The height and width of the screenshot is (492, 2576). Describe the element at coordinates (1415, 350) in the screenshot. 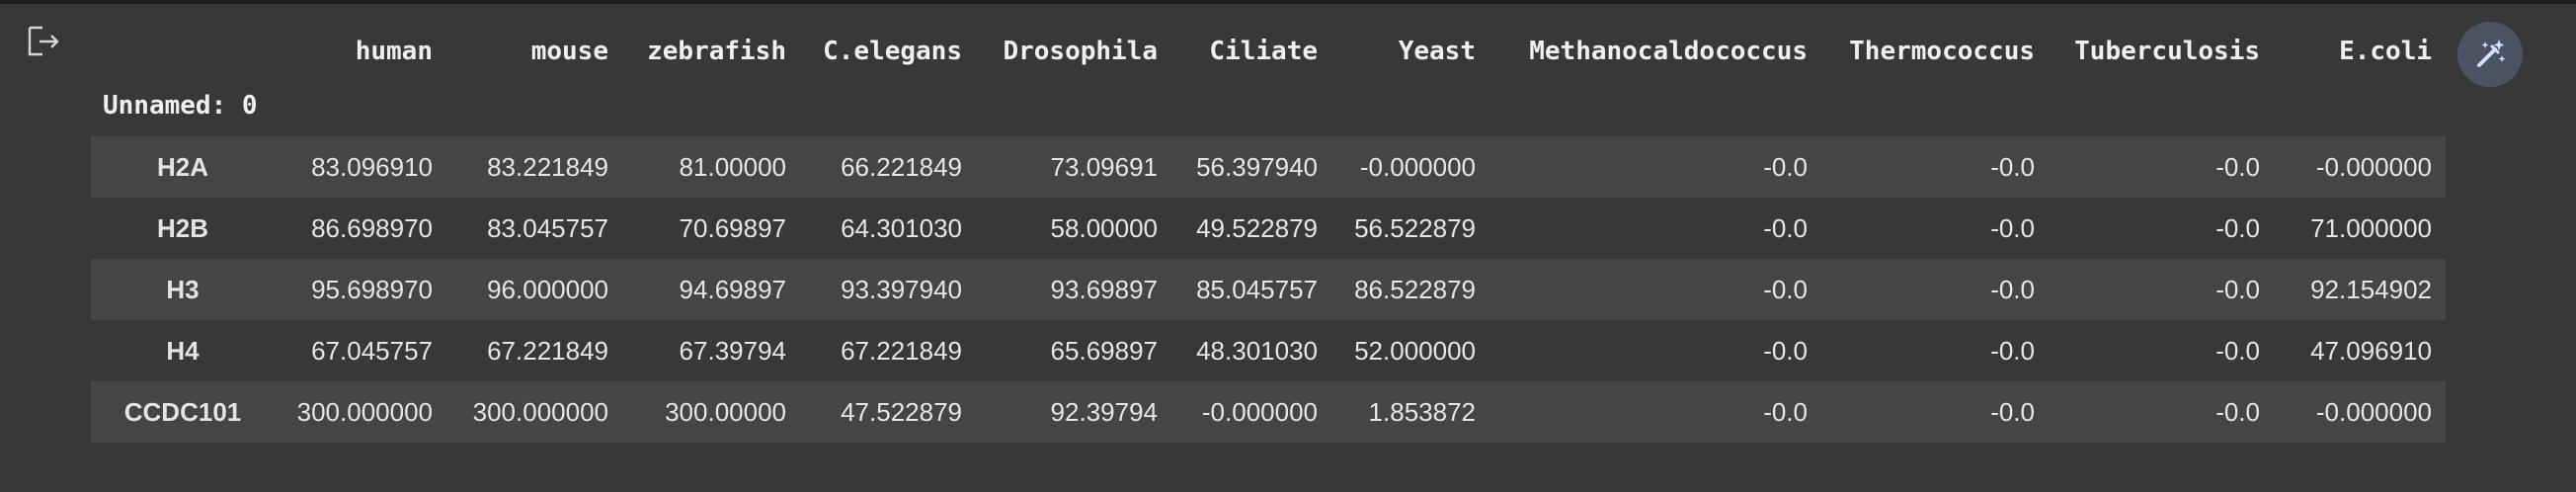

I see `table-cell: 52.000000` at that location.